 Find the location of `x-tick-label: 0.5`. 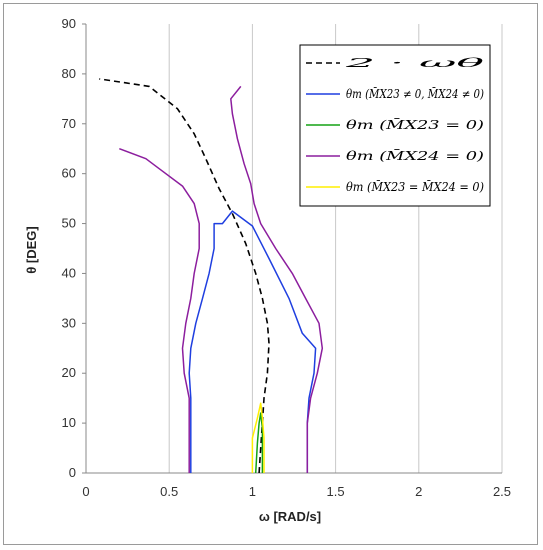

x-tick-label: 0.5 is located at coordinates (169, 491).